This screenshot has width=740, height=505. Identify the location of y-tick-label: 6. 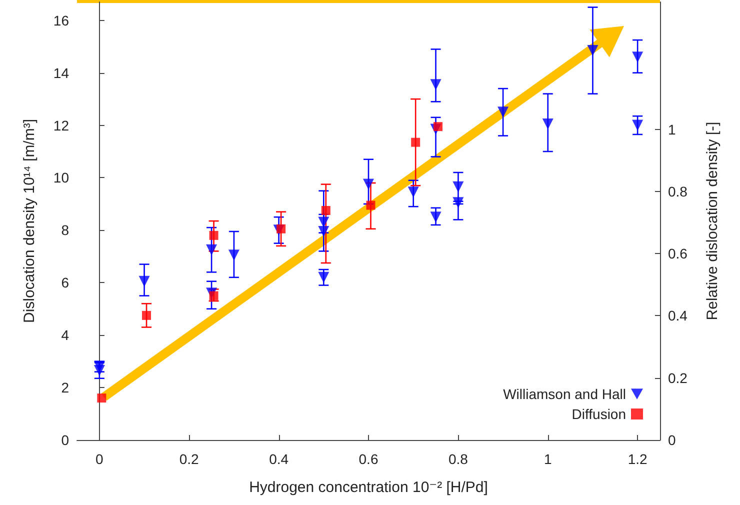
(65, 282).